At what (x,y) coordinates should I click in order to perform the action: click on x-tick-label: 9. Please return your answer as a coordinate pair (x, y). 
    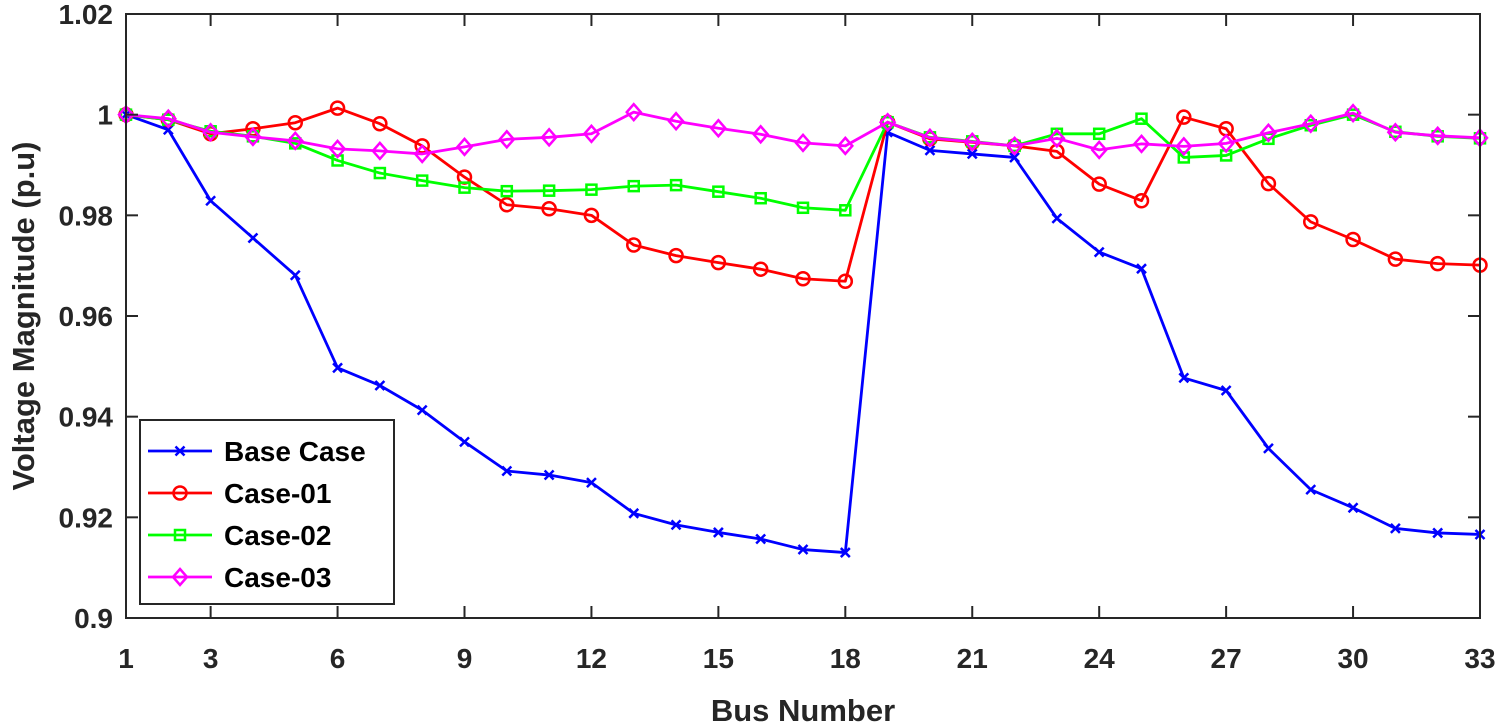
    Looking at the image, I should click on (465, 658).